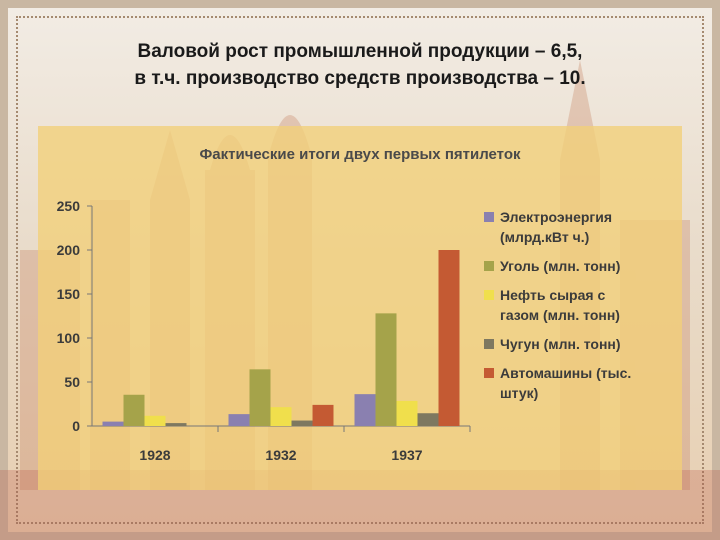 This screenshot has height=540, width=720. I want to click on legend-item: Автомашины (тыс. штук), so click(583, 383).